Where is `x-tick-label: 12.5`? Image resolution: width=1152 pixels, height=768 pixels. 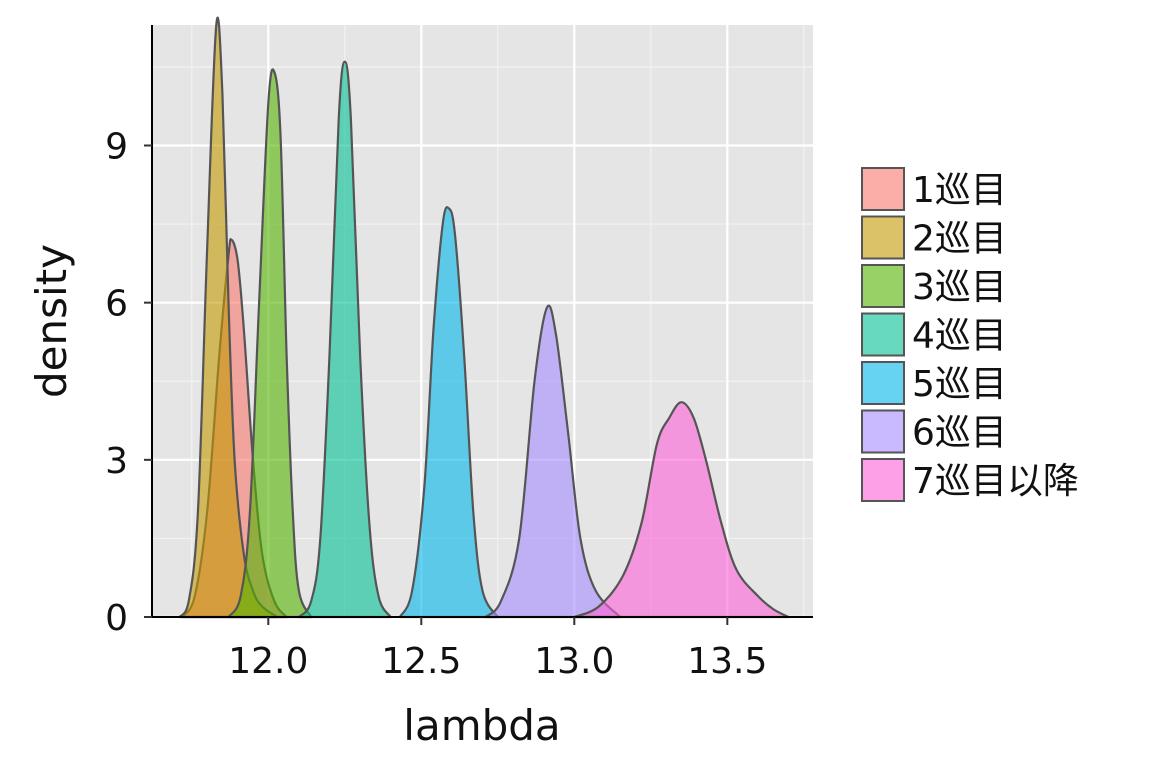
x-tick-label: 12.5 is located at coordinates (421, 661).